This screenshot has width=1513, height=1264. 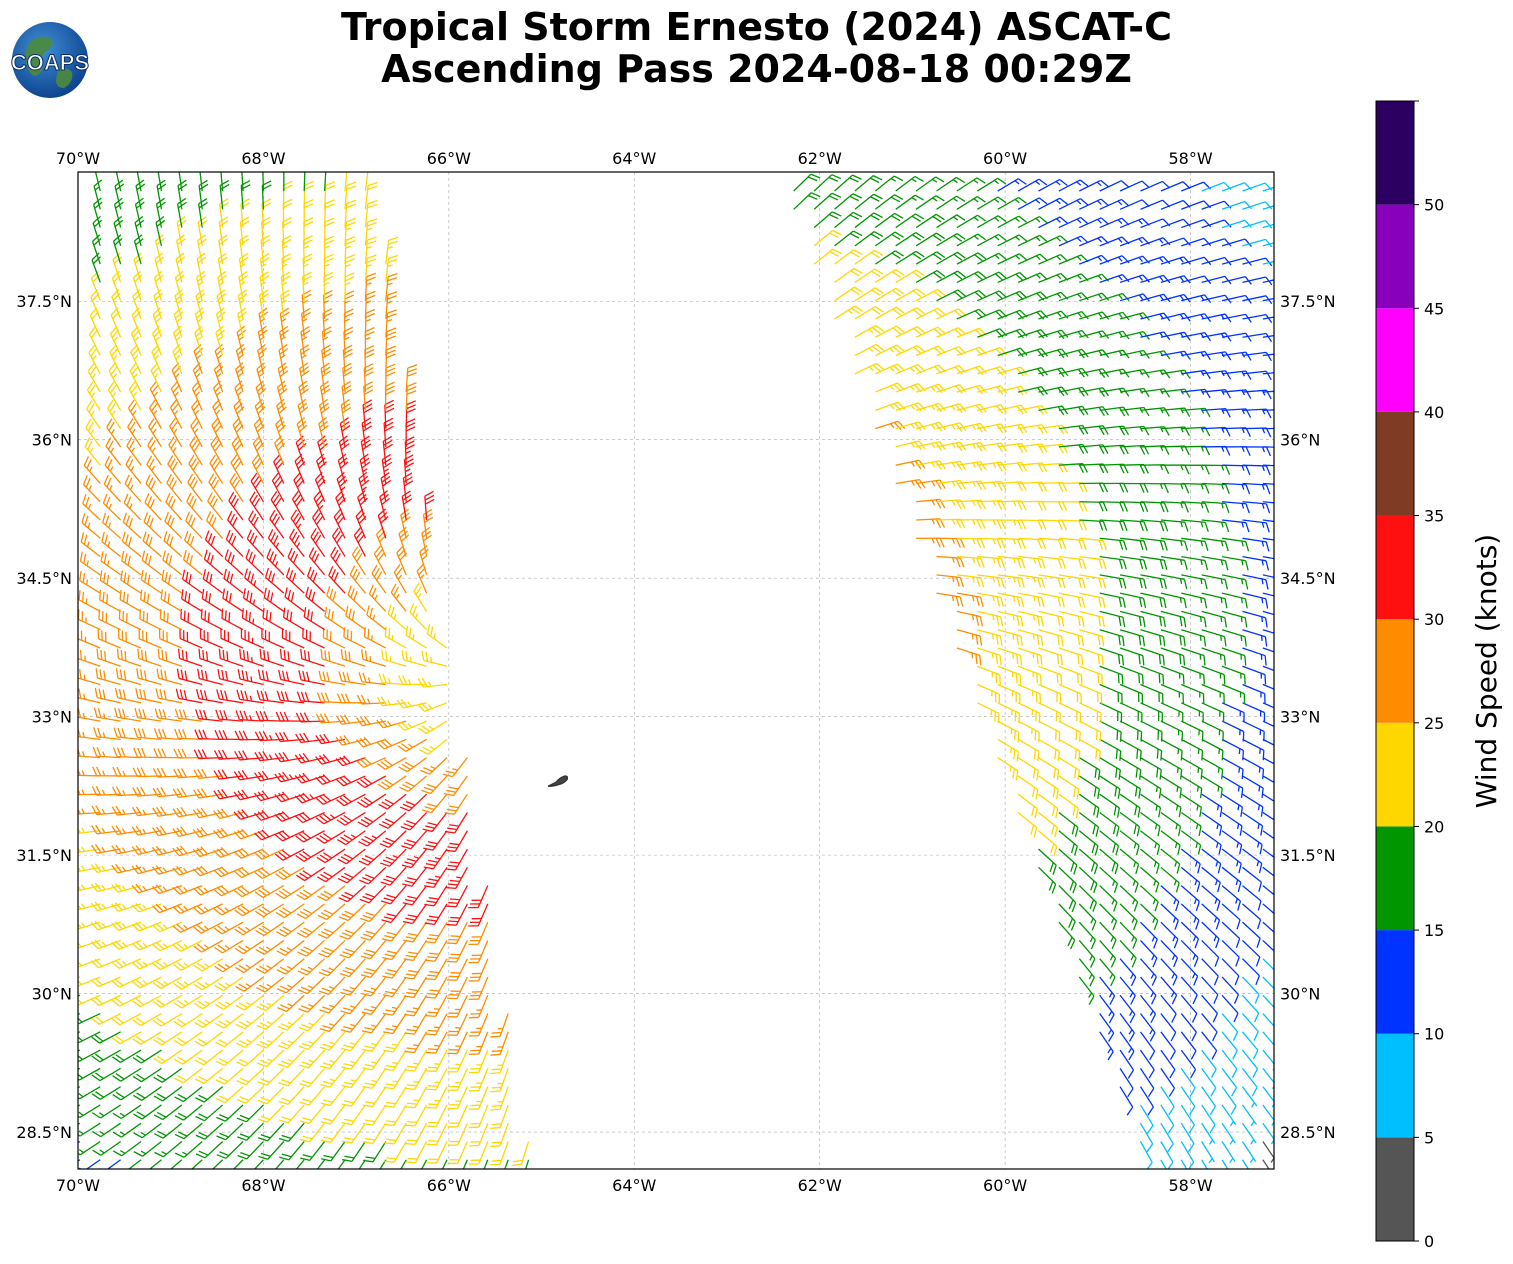 I want to click on lon-tick-label-bottom: 58°W, so click(x=1190, y=1185).